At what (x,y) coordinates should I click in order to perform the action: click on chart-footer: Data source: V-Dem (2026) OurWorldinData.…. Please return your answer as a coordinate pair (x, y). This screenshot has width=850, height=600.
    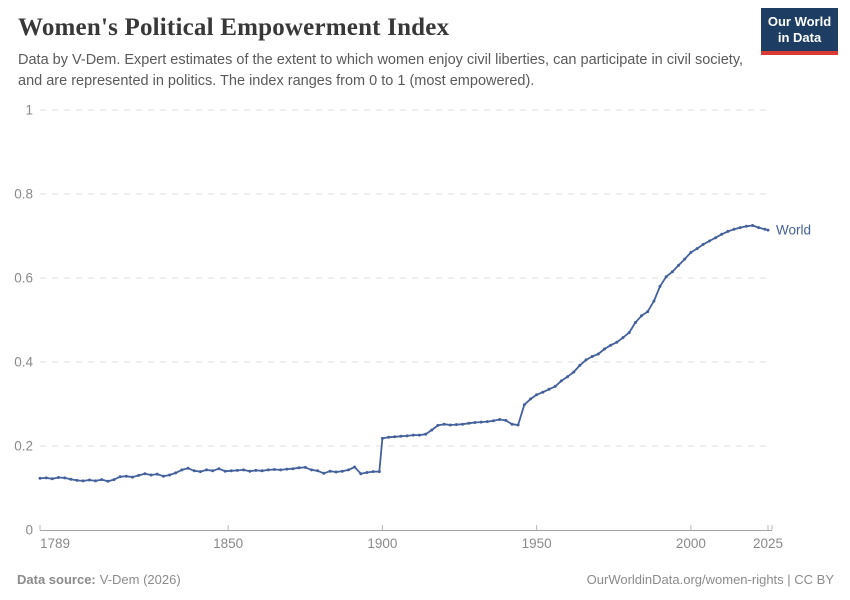
    Looking at the image, I should click on (425, 579).